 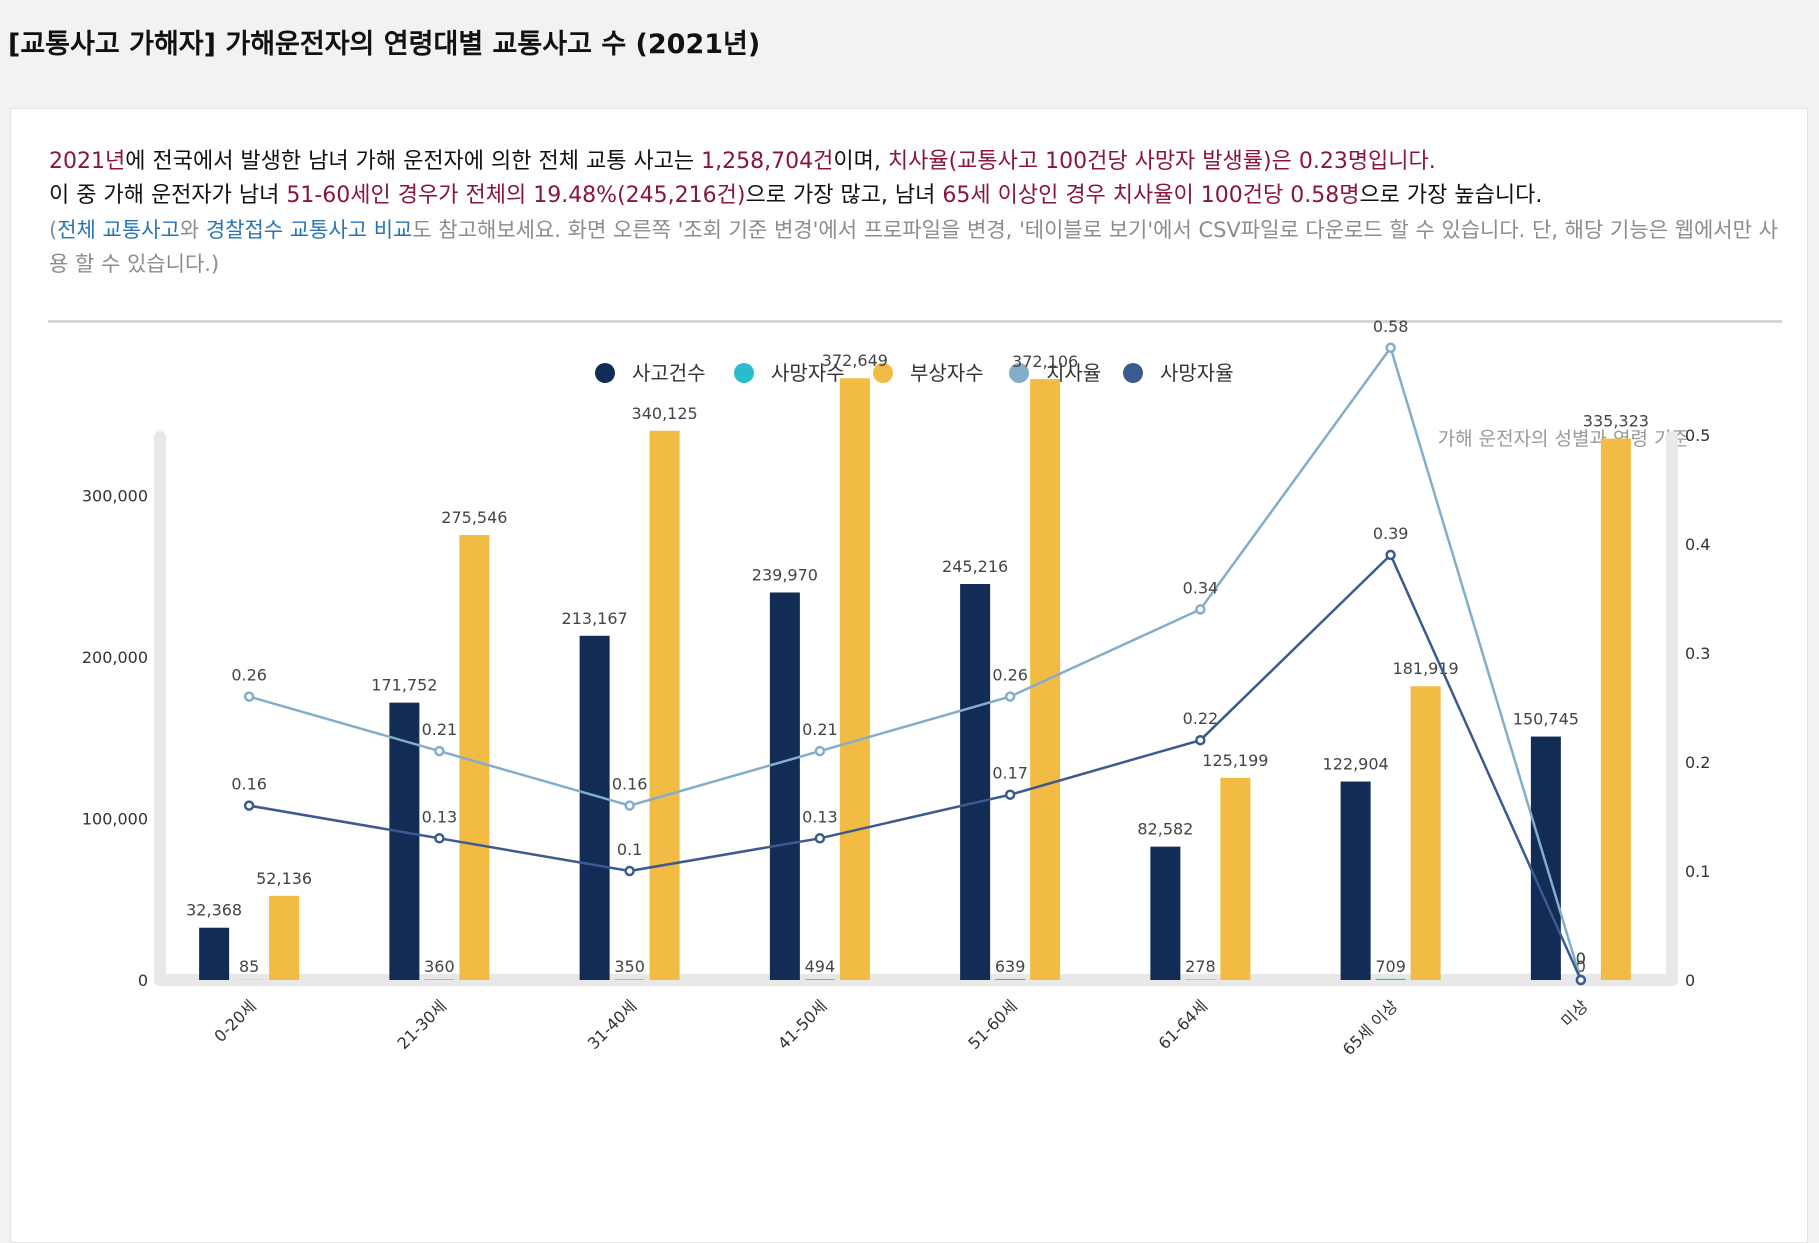 I want to click on right-axis-tick-label: 0.1, so click(x=1697, y=871).